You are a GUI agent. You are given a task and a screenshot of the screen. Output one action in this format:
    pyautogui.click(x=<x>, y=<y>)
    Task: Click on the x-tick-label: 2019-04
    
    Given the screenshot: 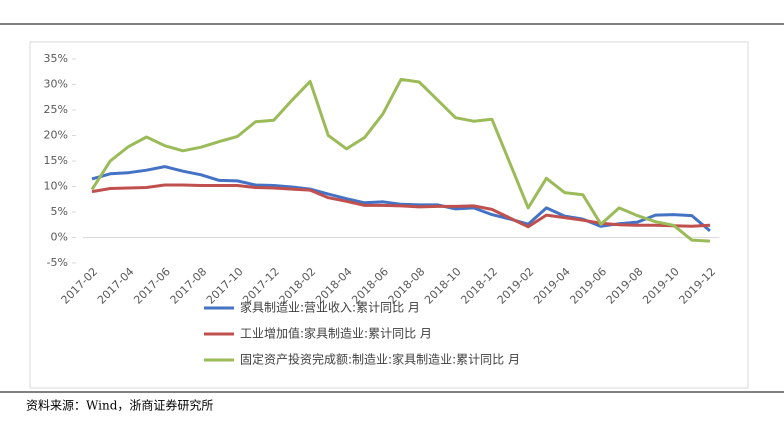 What is the action you would take?
    pyautogui.click(x=552, y=286)
    